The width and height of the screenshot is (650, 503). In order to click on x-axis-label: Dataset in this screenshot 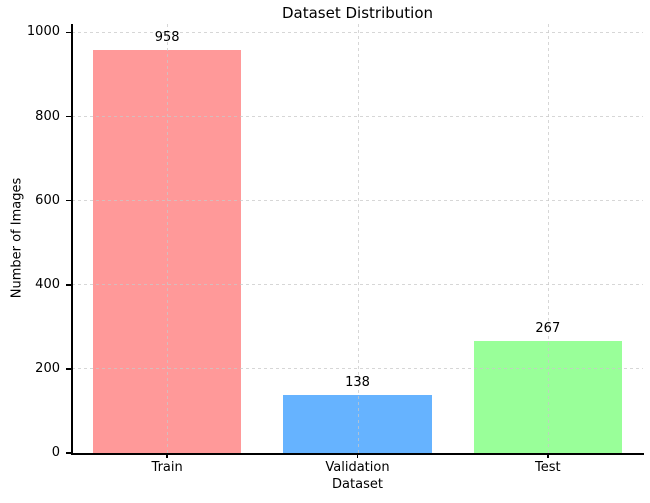, I will do `click(357, 484)`.